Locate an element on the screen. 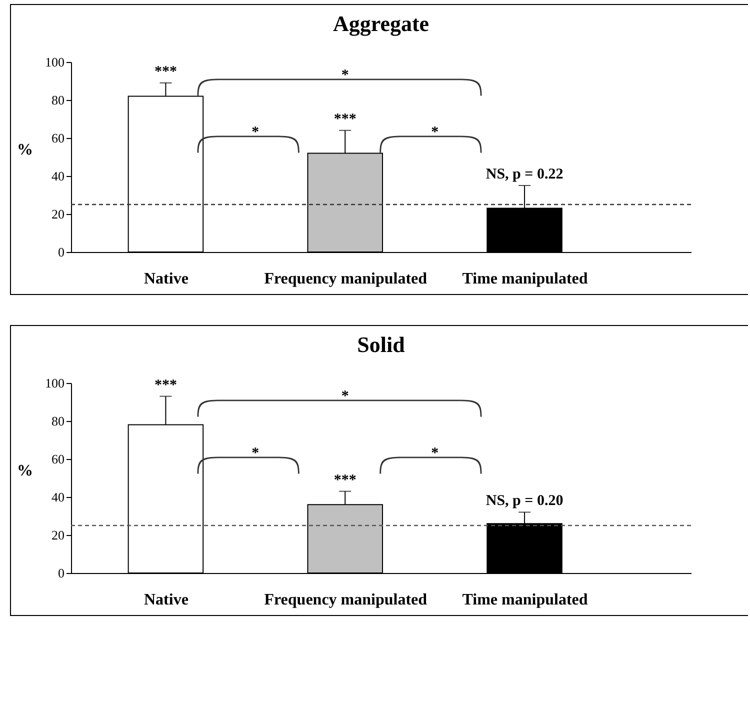  chart-title: Solid is located at coordinates (381, 344).